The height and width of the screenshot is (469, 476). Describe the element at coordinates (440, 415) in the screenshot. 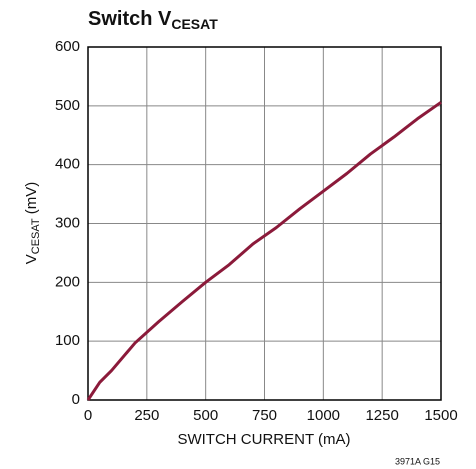

I see `x-tick-label: 1500` at that location.